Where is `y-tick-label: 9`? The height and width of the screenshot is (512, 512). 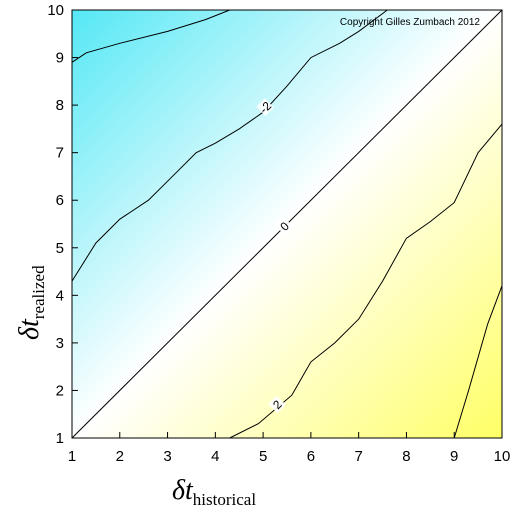
y-tick-label: 9 is located at coordinates (60, 58).